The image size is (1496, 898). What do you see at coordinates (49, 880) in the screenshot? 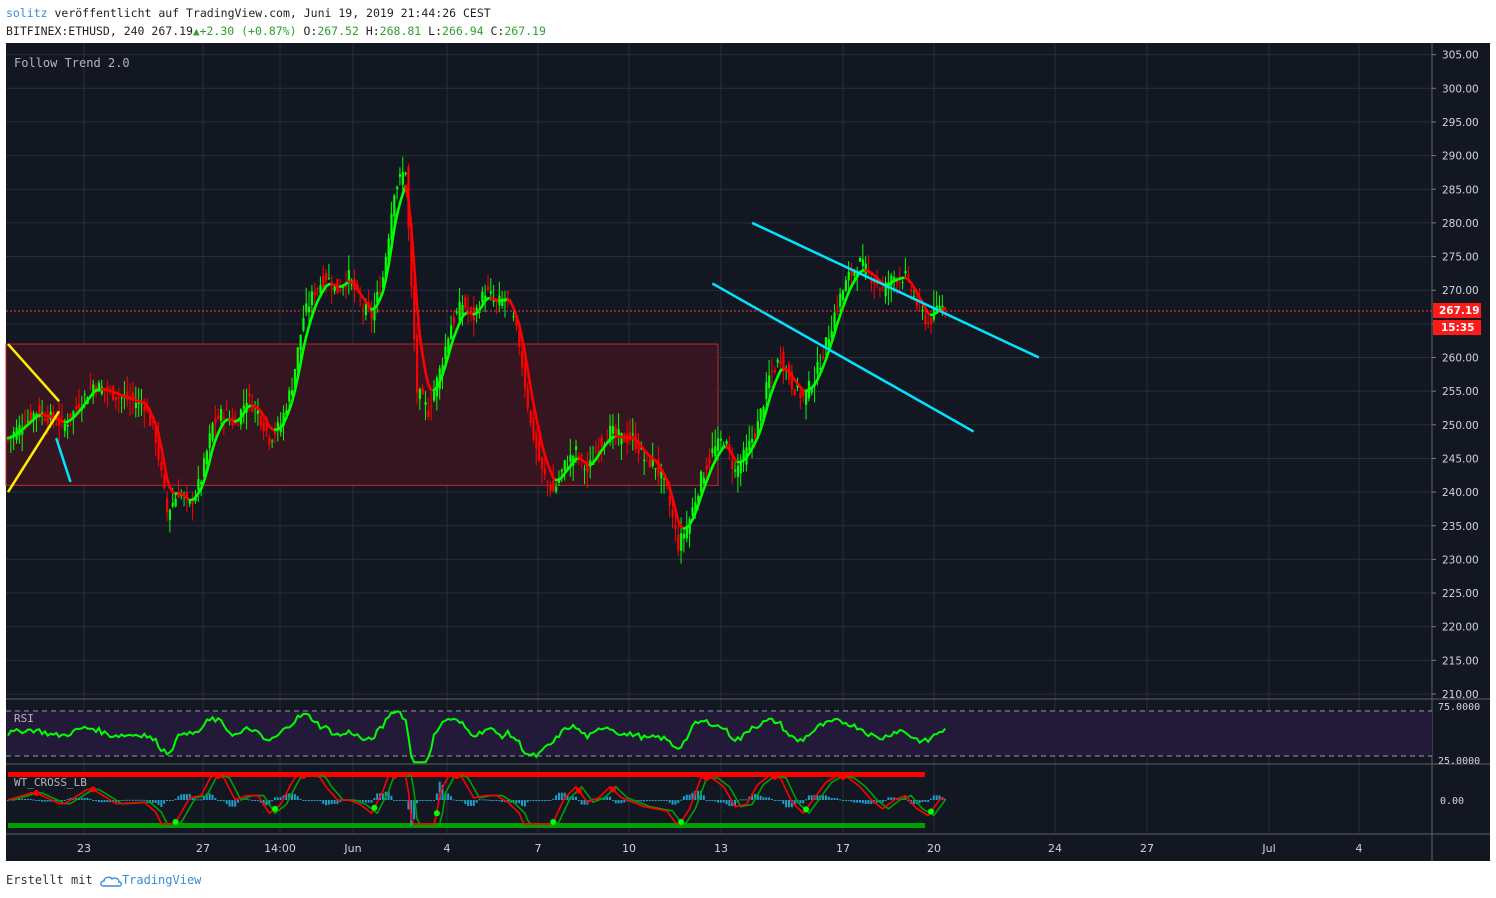
I see `footer-created-with: Erstellt mit` at bounding box center [49, 880].